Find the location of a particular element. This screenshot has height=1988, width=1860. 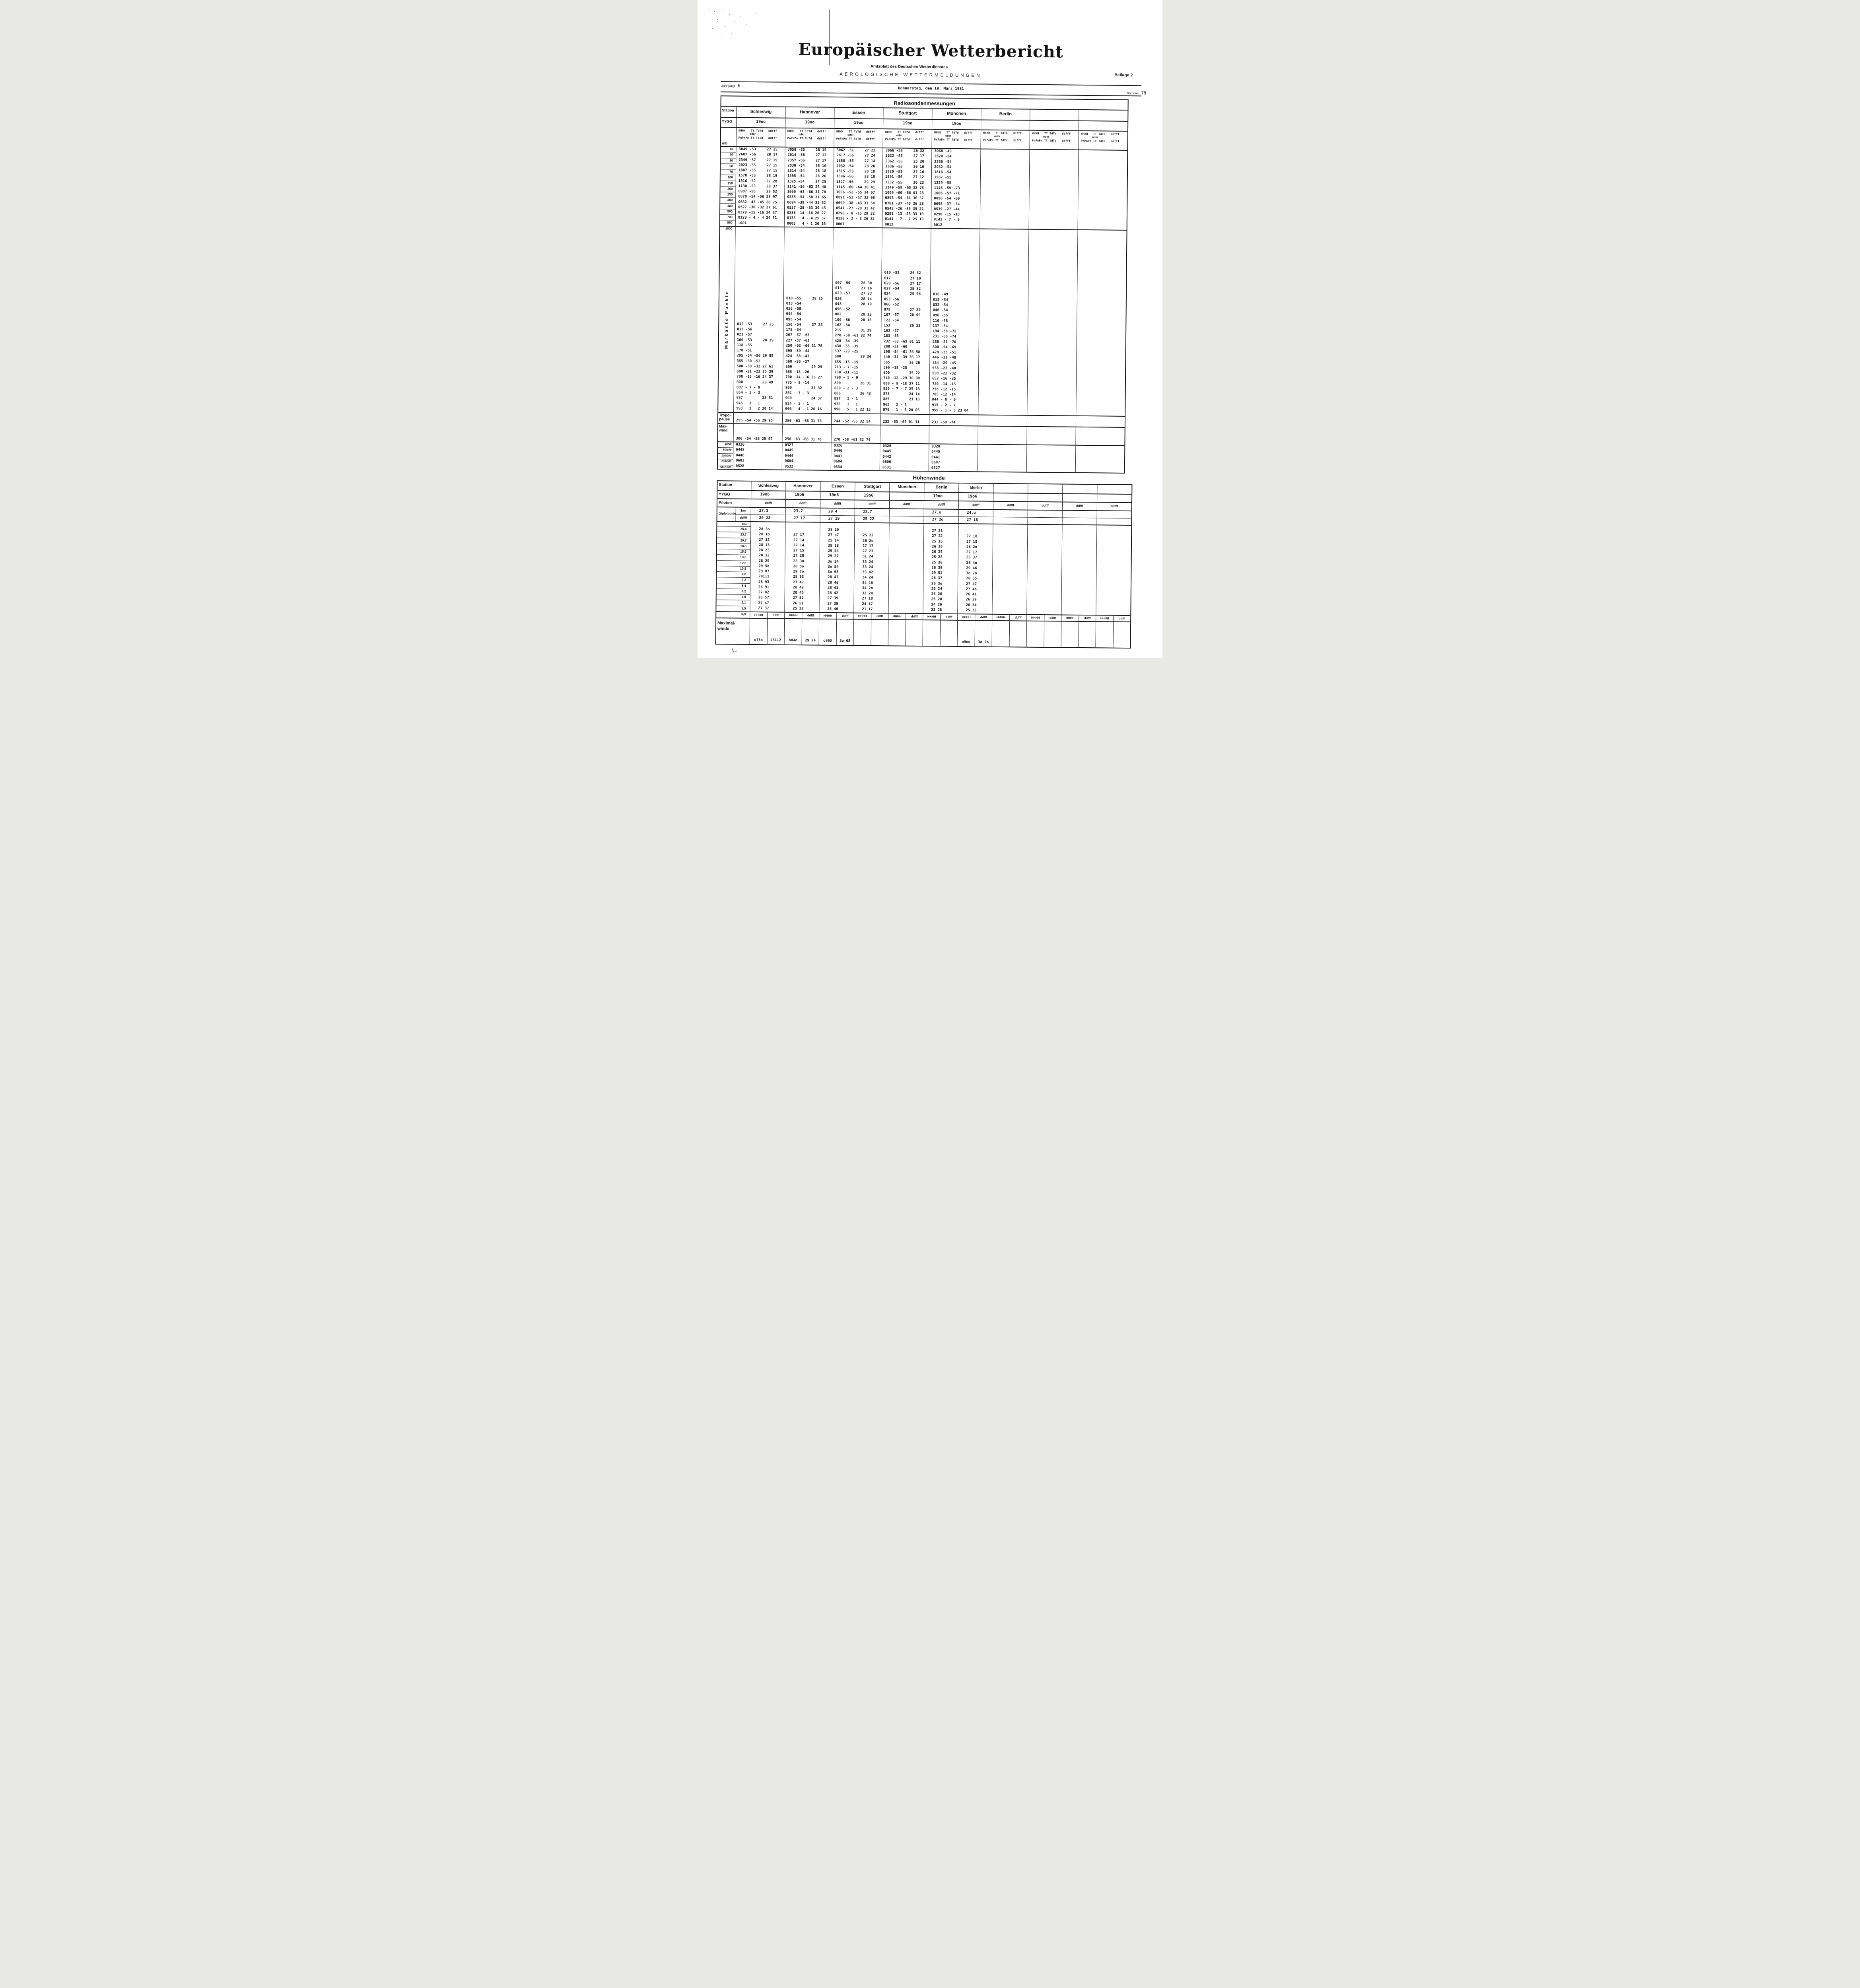

wind-value: 26 16 is located at coordinates (937, 547).